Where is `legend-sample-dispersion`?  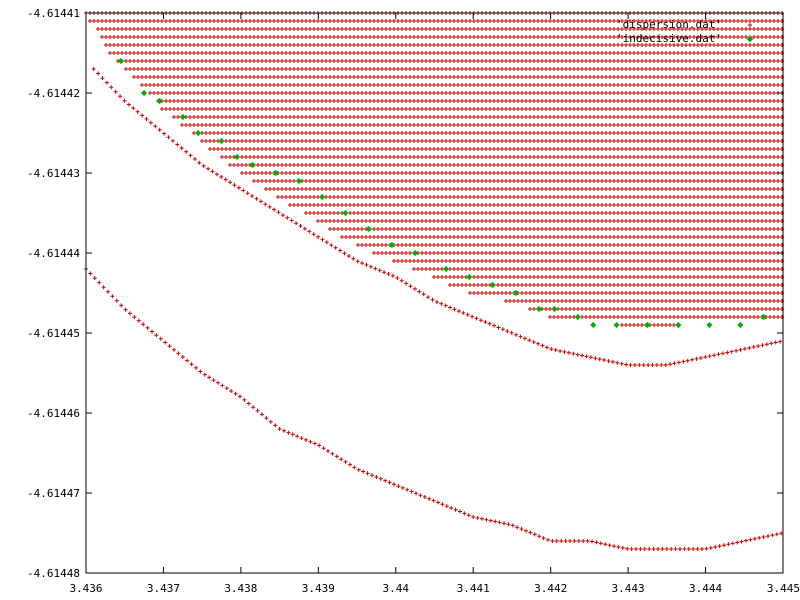 legend-sample-dispersion is located at coordinates (750, 25).